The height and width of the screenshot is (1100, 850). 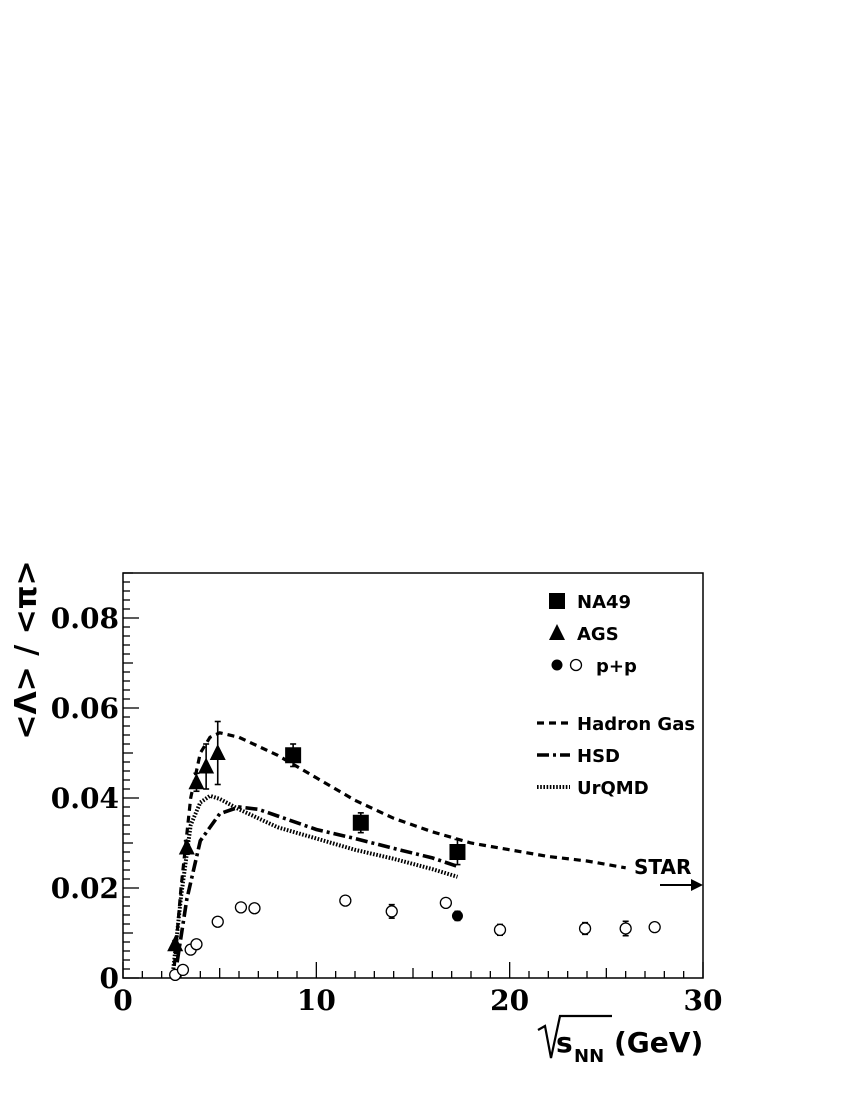 What do you see at coordinates (589, 1056) in the screenshot?
I see `x-axis-title-subscript: NN` at bounding box center [589, 1056].